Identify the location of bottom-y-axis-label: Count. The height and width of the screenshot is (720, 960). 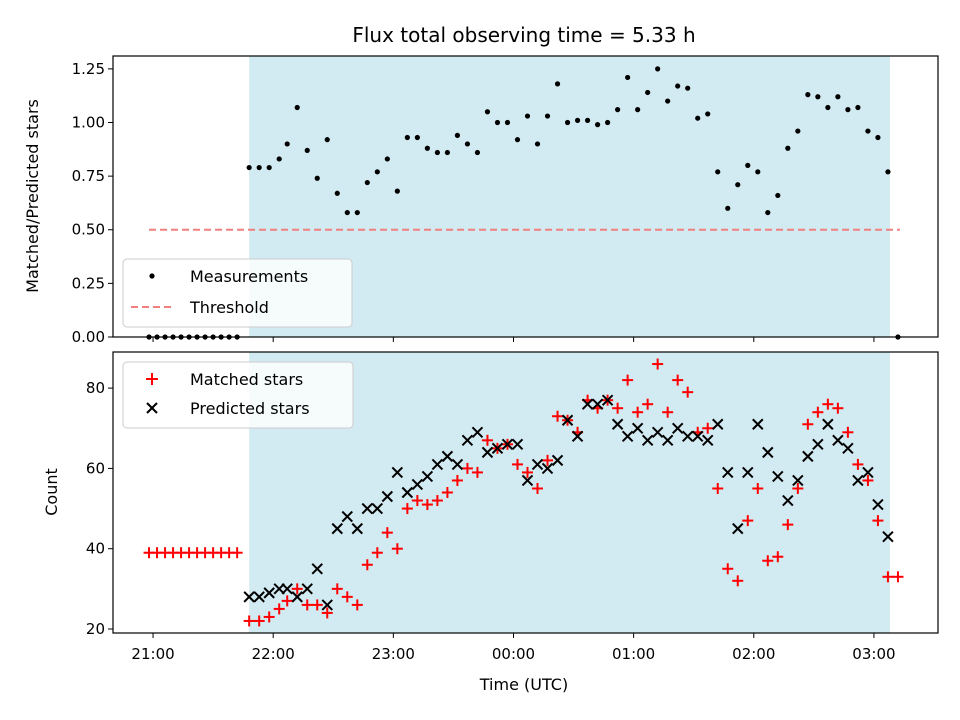
(51, 492).